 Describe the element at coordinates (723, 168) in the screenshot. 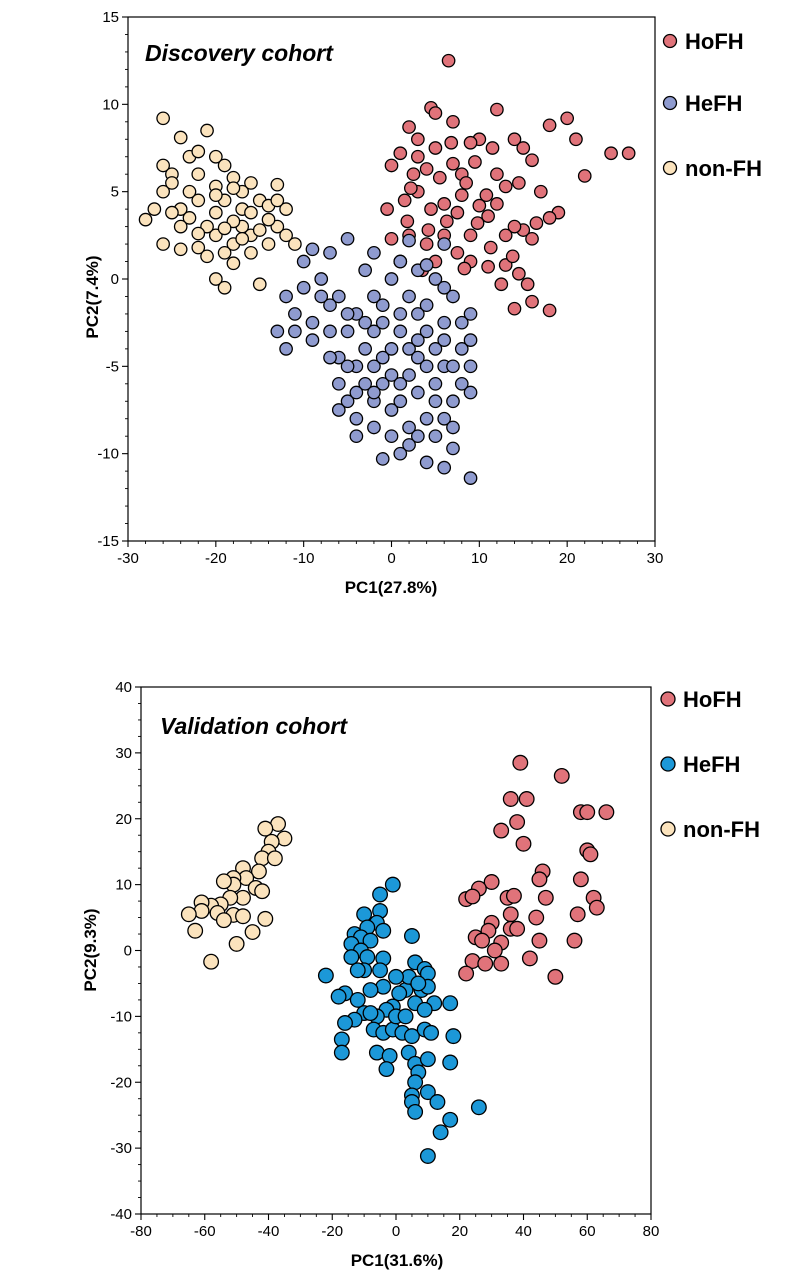

I see `legend-label-nonfh: non-FH` at that location.